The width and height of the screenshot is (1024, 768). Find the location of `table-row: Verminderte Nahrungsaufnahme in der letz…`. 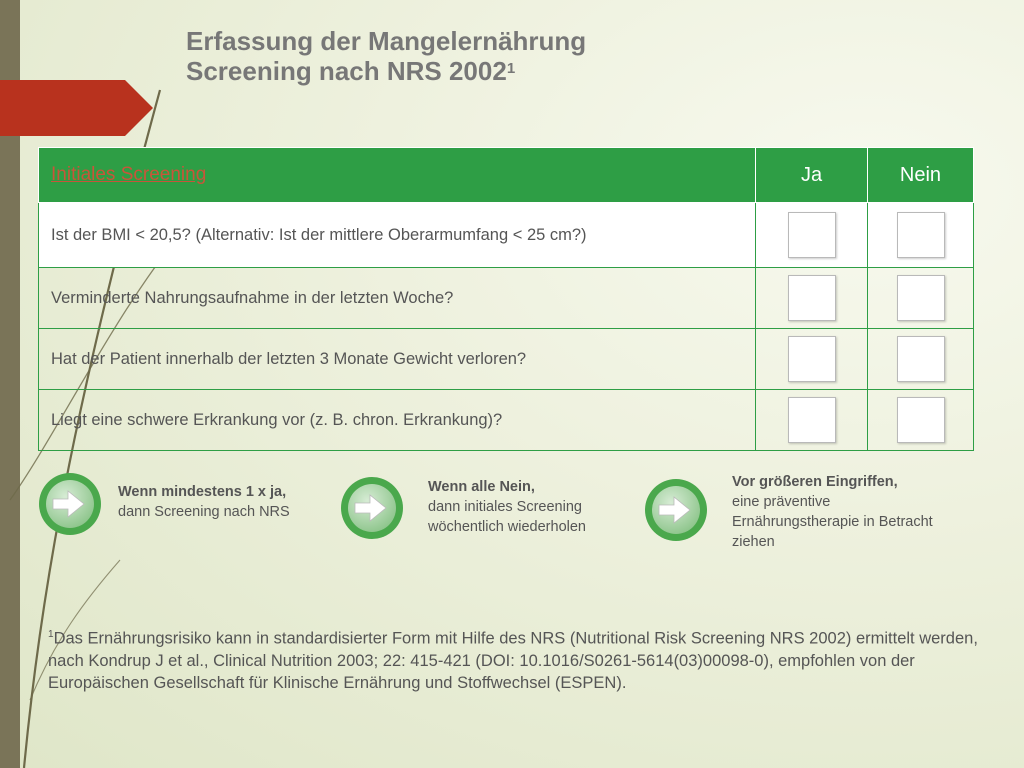

table-row: Verminderte Nahrungsaufnahme in der letz… is located at coordinates (506, 298).